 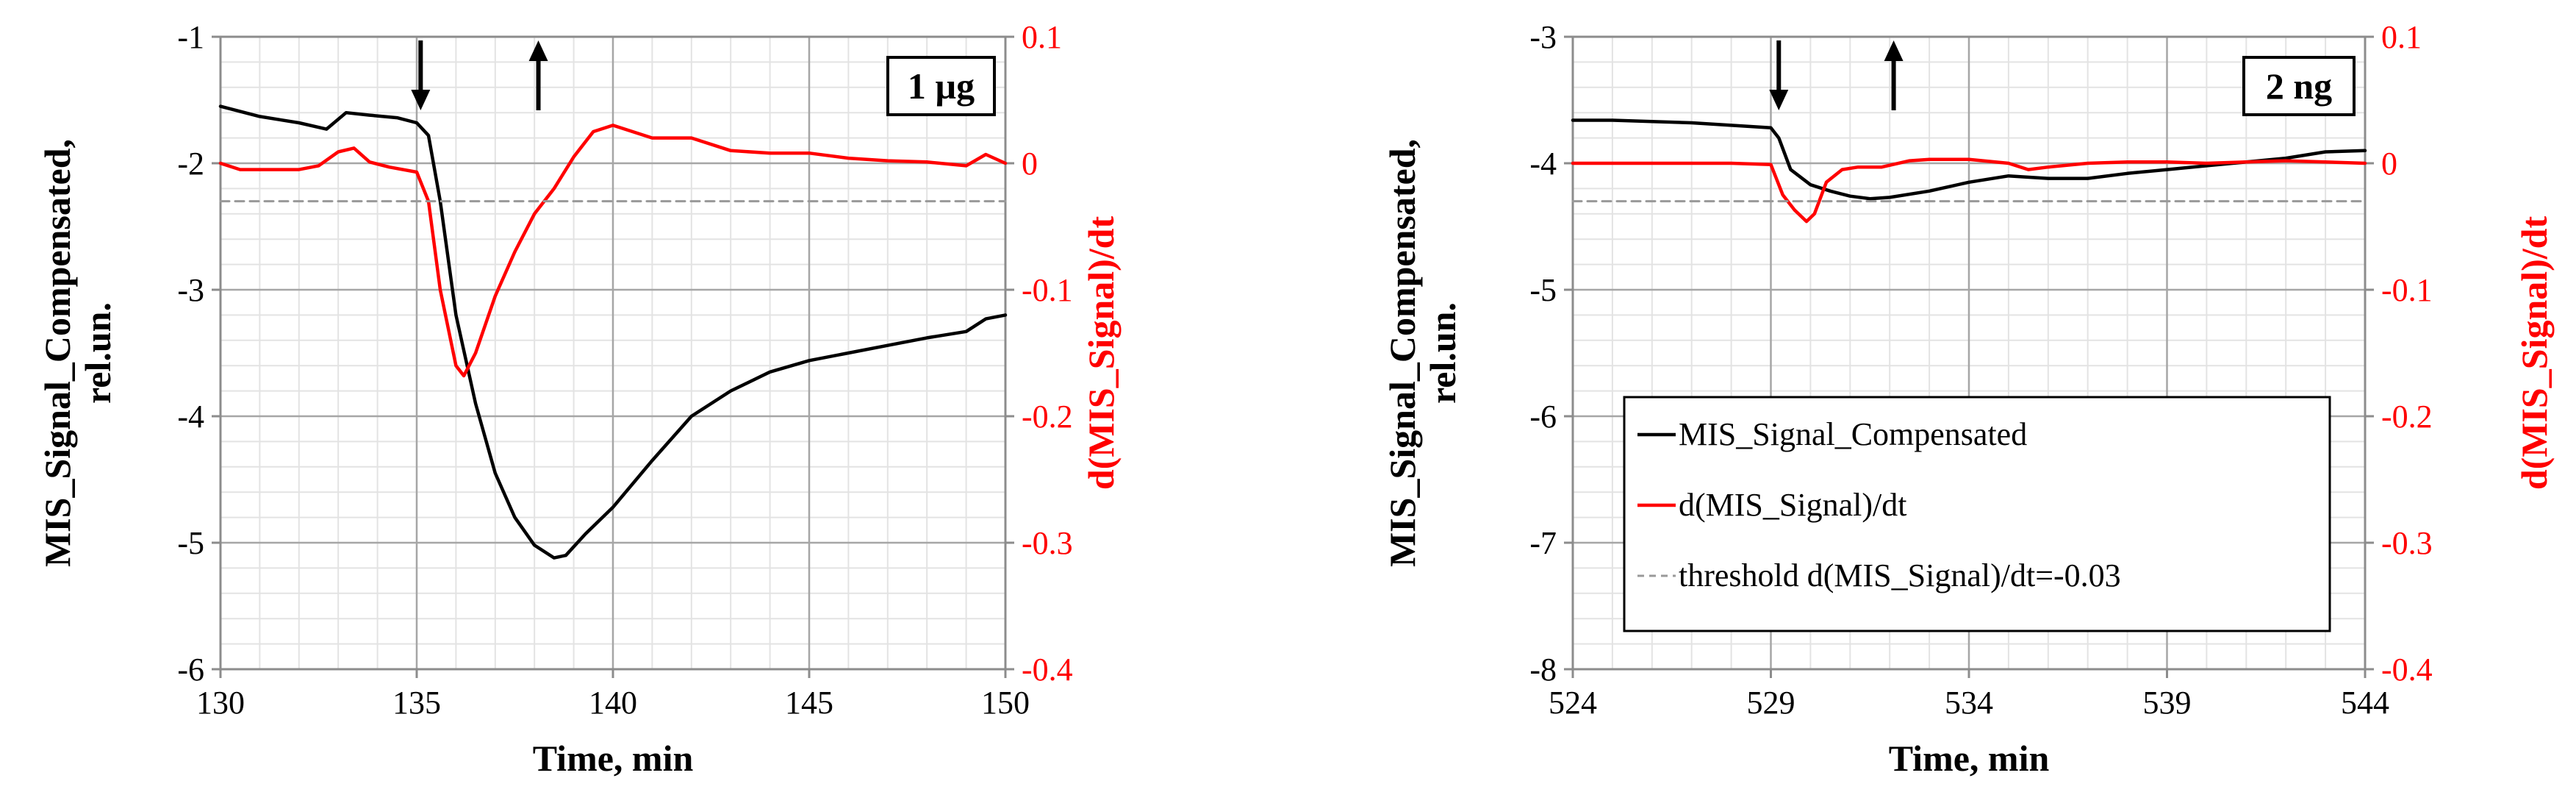 I want to click on y-left-tick-label: -1, so click(x=190, y=37).